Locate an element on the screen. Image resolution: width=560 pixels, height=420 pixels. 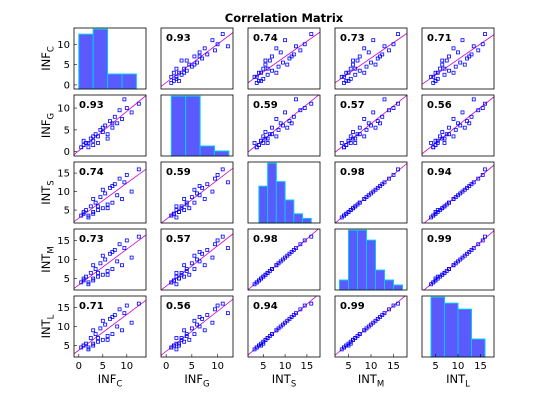
correlation-label: 0.57 is located at coordinates (178, 239).